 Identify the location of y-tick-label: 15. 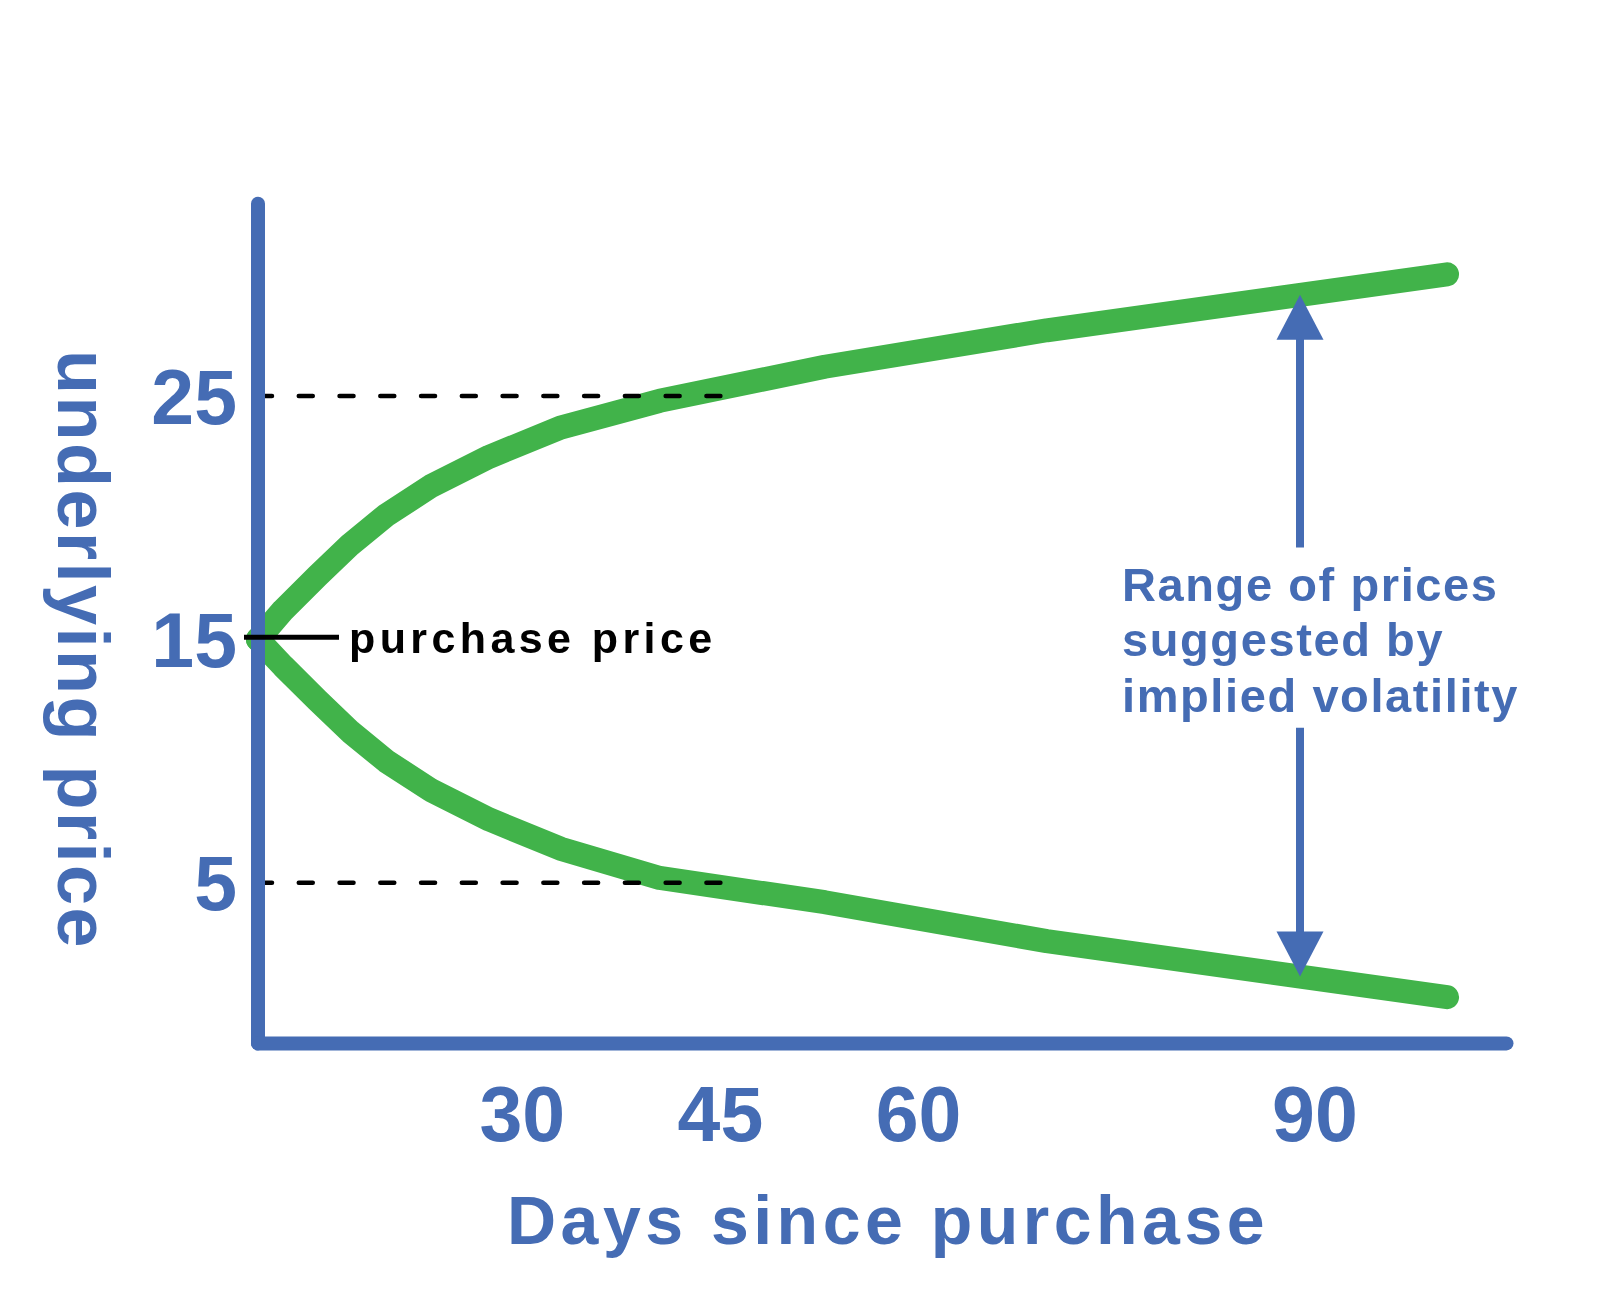
(194, 639).